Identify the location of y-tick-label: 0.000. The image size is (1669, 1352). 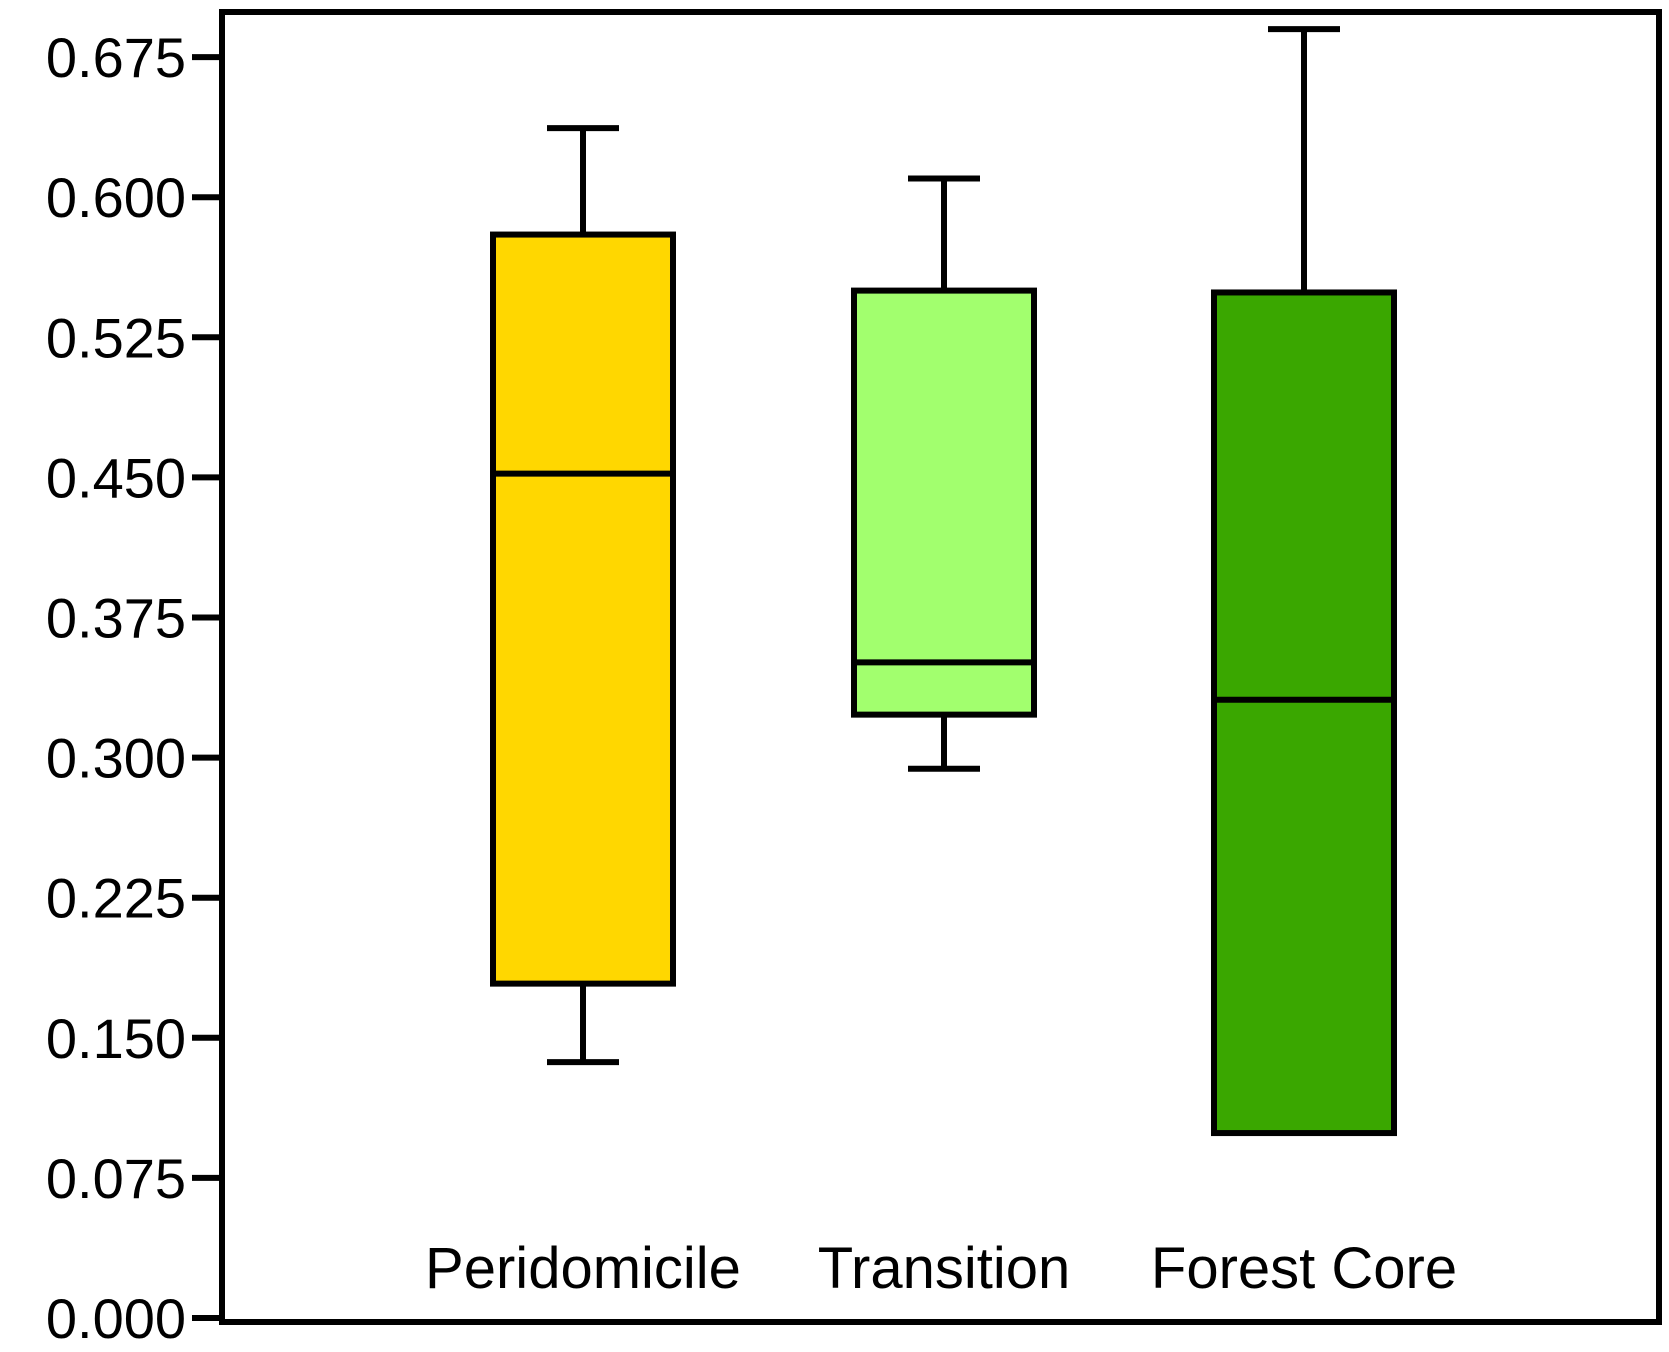
(116, 1318).